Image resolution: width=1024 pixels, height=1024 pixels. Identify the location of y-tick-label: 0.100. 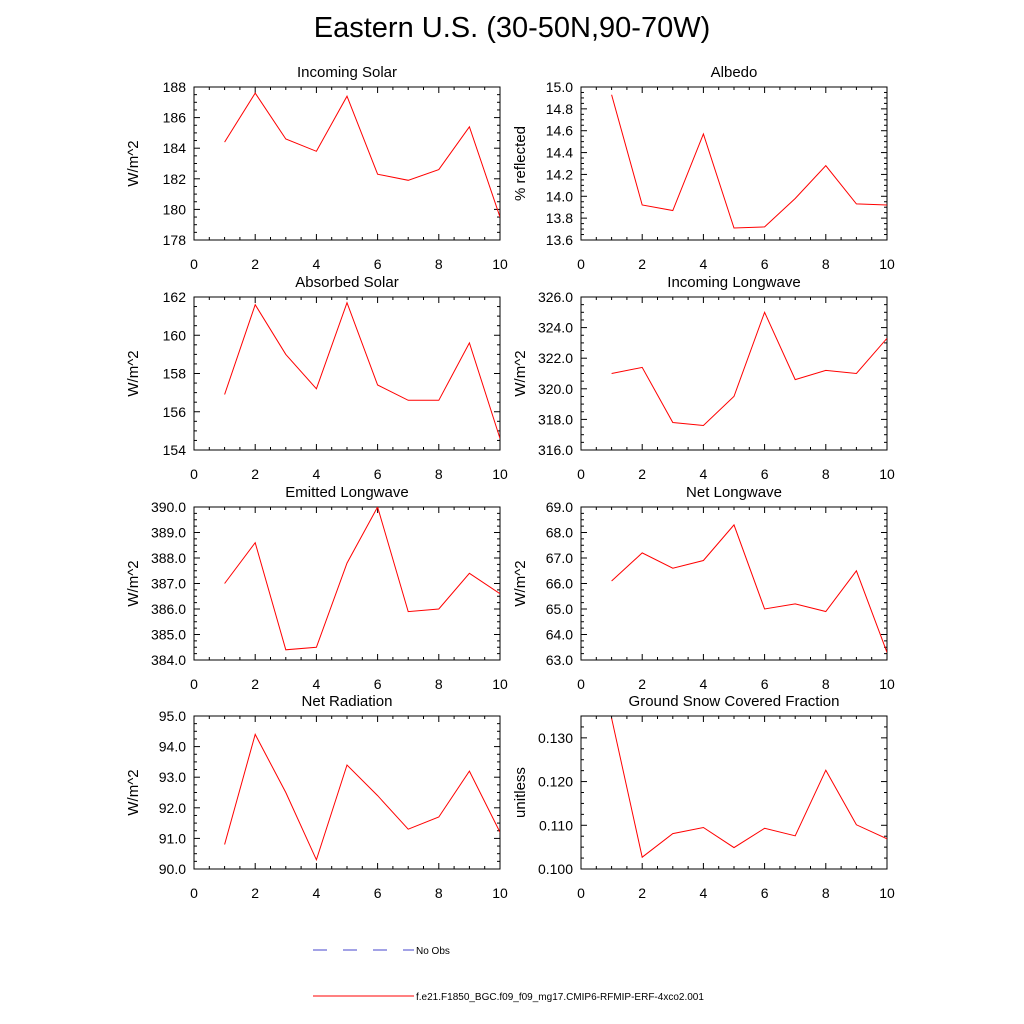
(555, 869).